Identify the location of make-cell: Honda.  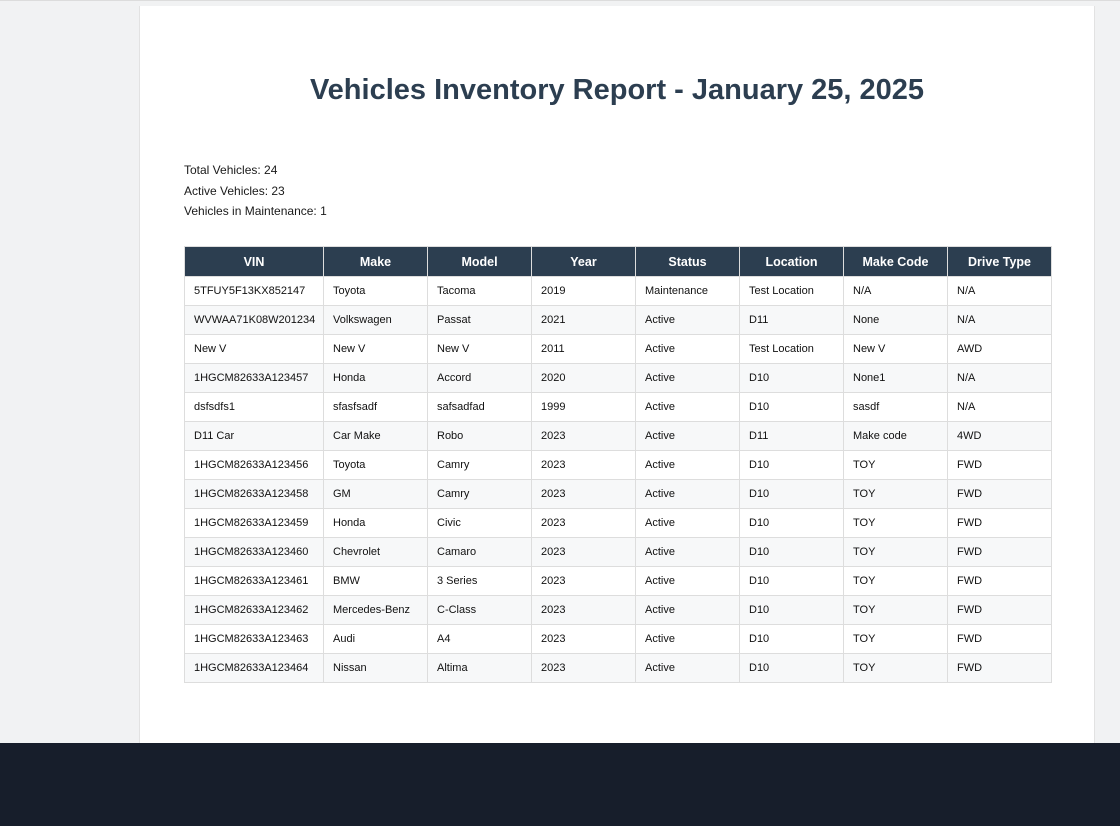
(375, 378).